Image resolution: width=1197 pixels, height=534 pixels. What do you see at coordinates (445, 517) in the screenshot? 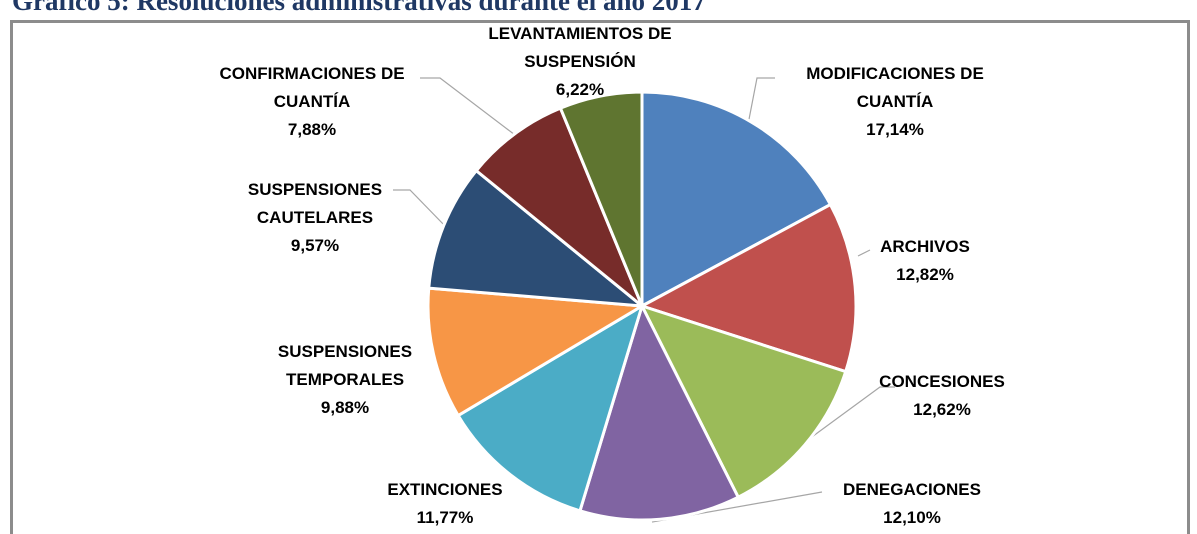
I see `value-label: 11,77%` at bounding box center [445, 517].